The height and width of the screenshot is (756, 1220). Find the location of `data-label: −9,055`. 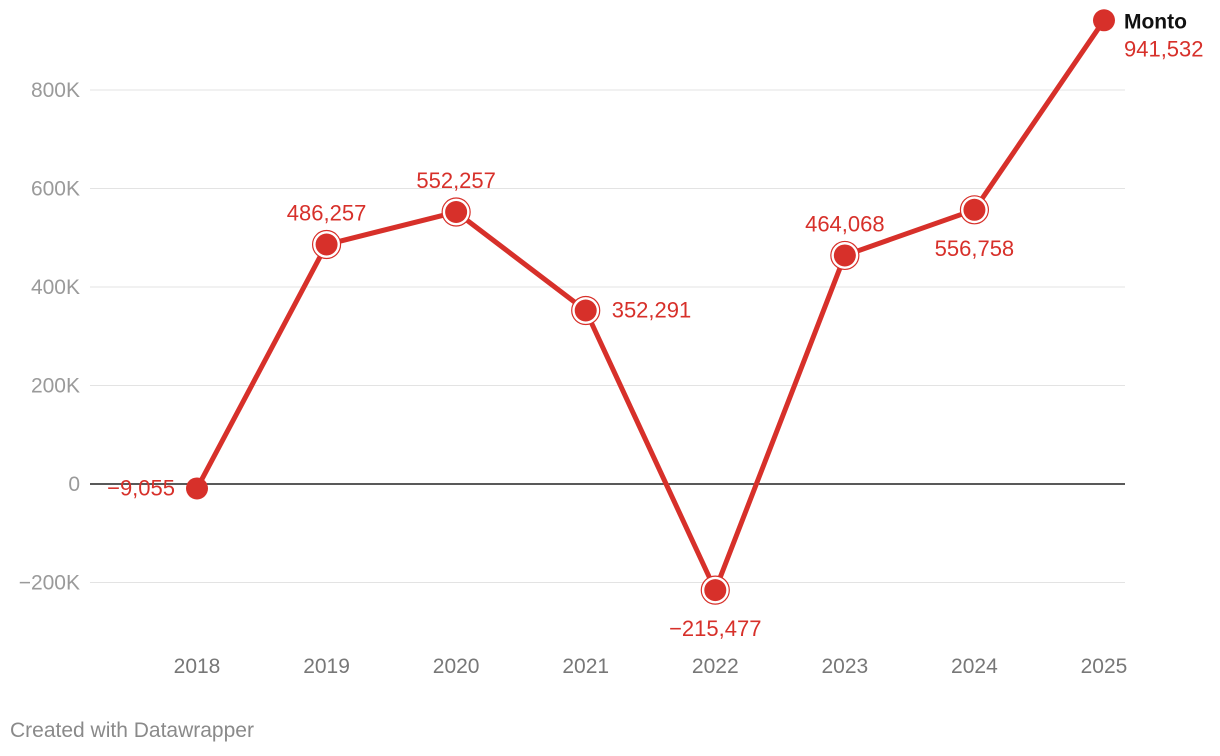

data-label: −9,055 is located at coordinates (141, 487).